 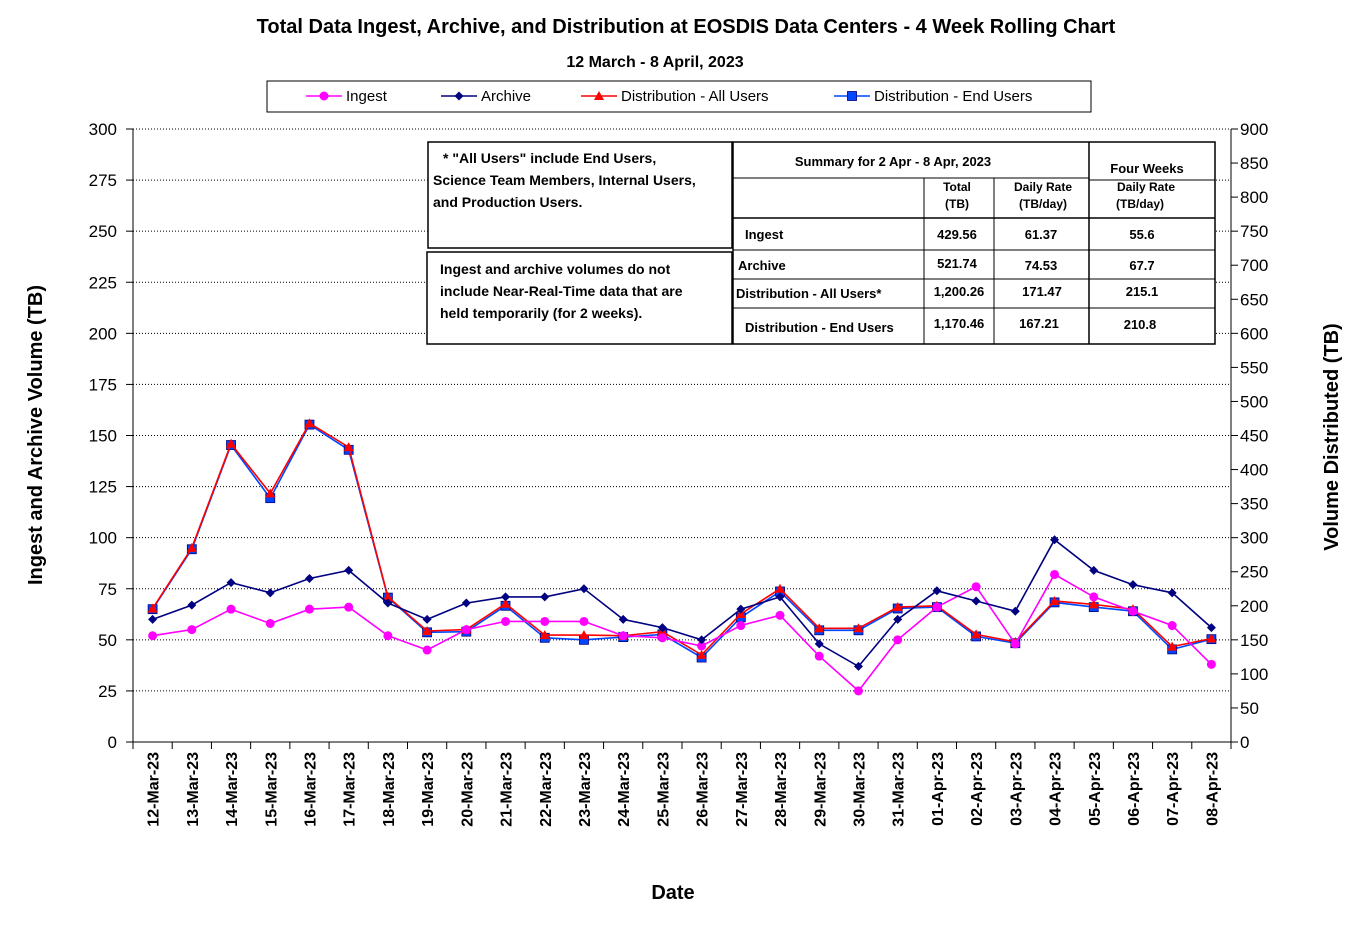 I want to click on y2-tick-label: 400, so click(x=1254, y=470).